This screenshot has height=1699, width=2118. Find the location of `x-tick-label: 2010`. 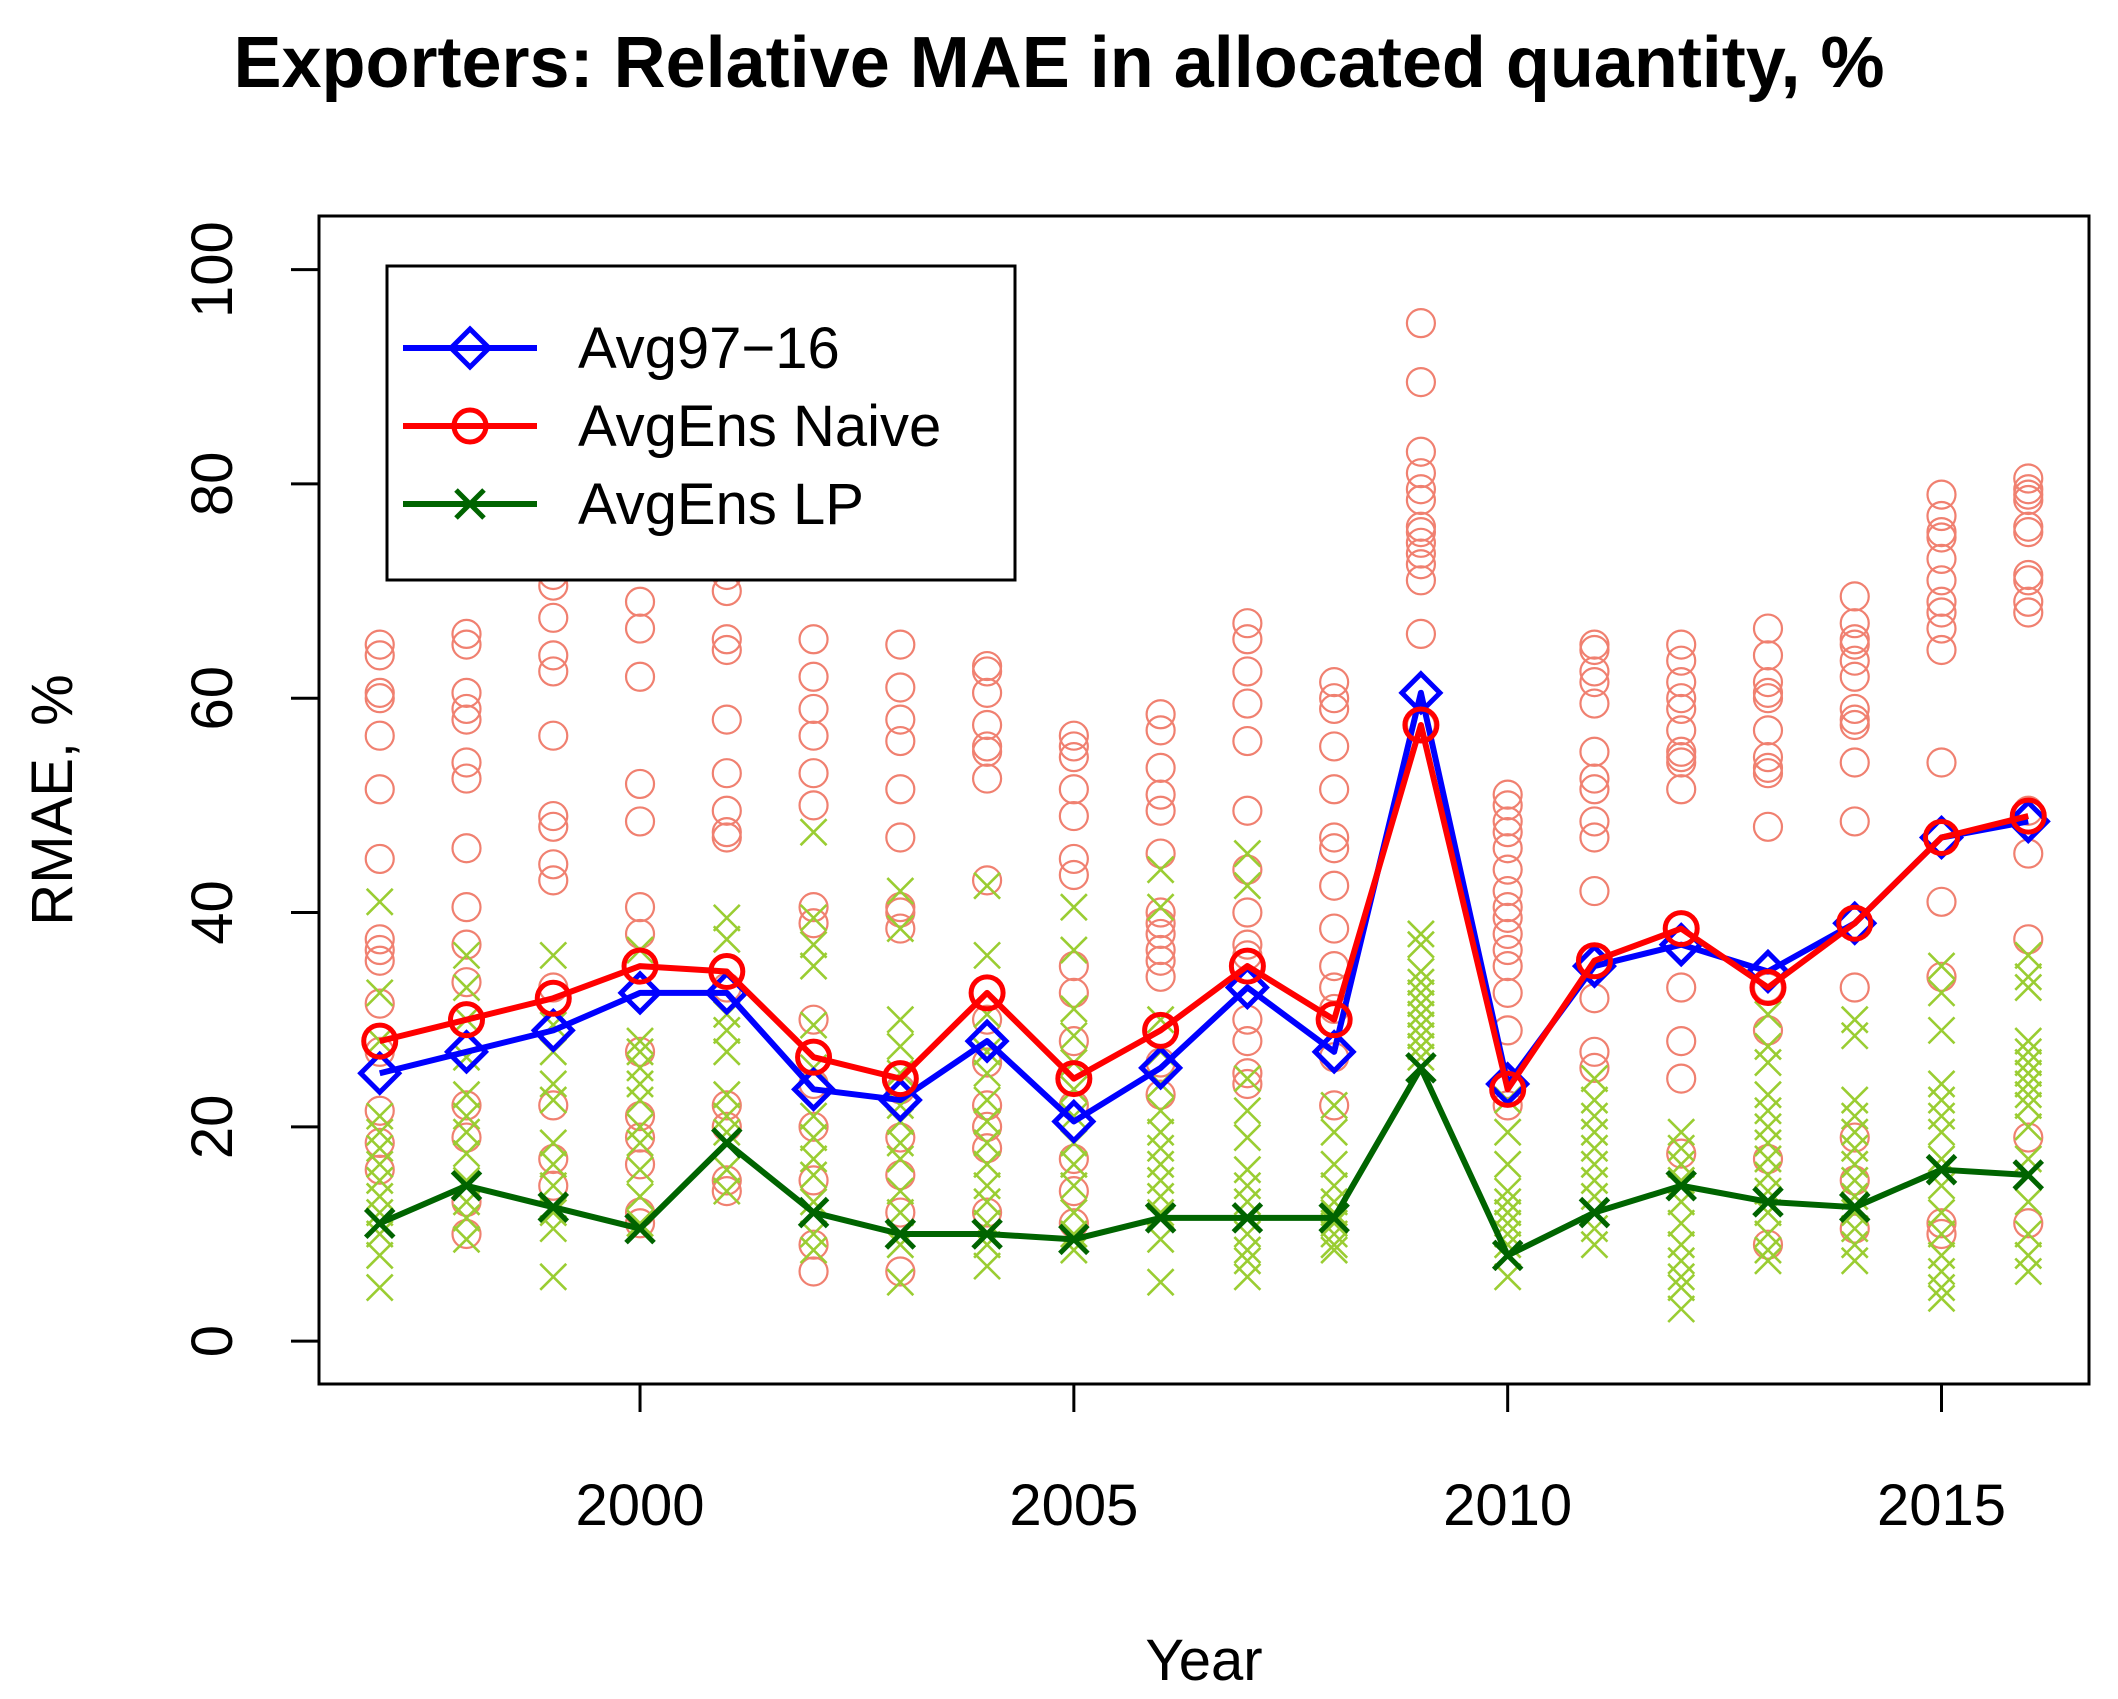

x-tick-label: 2010 is located at coordinates (1507, 1505).